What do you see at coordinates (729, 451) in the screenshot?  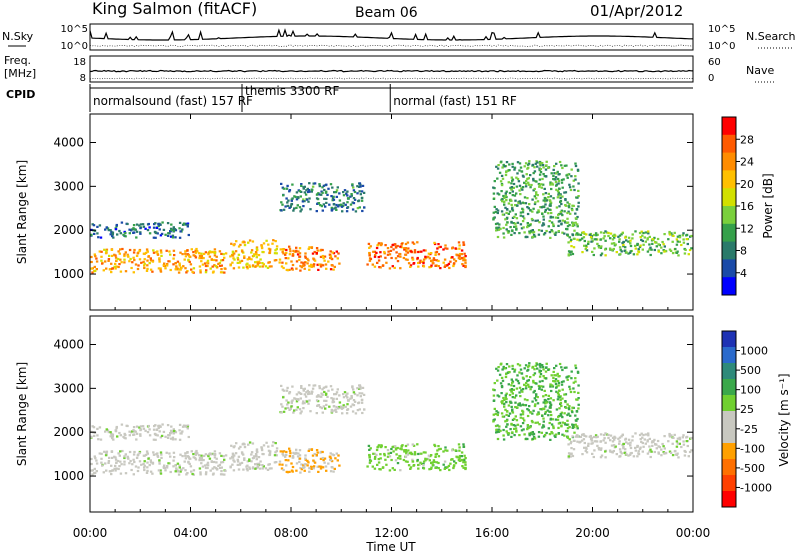 I see `velocity-colorbar-swatch` at bounding box center [729, 451].